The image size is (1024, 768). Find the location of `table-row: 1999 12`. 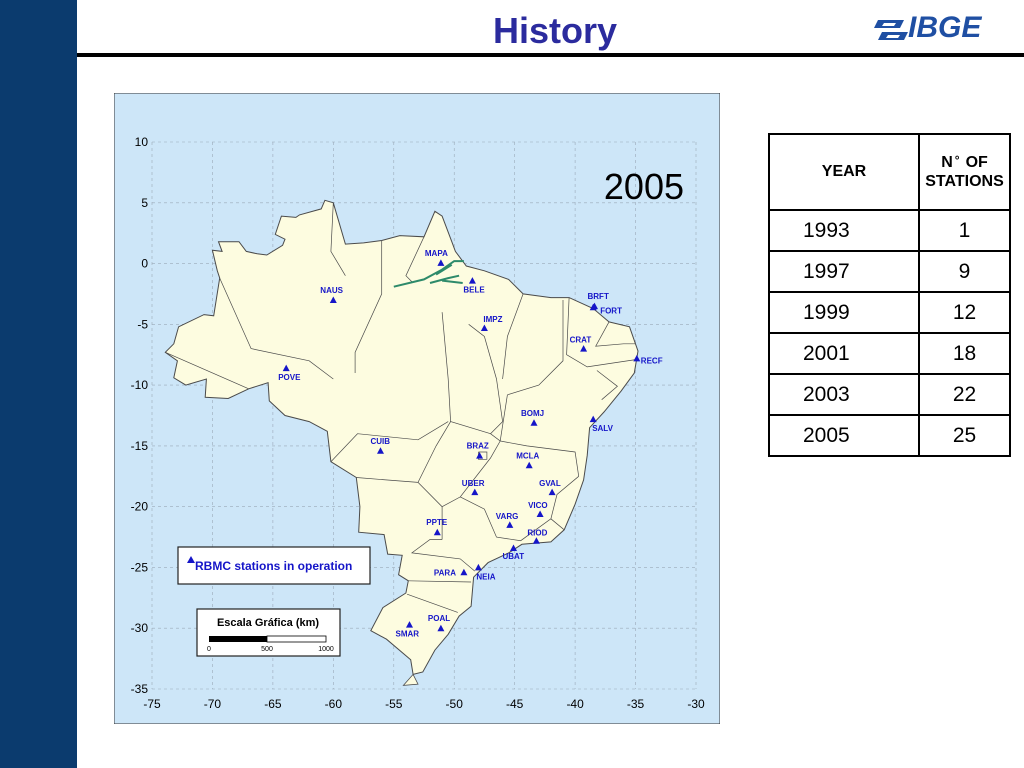

table-row: 1999 12 is located at coordinates (889, 312).